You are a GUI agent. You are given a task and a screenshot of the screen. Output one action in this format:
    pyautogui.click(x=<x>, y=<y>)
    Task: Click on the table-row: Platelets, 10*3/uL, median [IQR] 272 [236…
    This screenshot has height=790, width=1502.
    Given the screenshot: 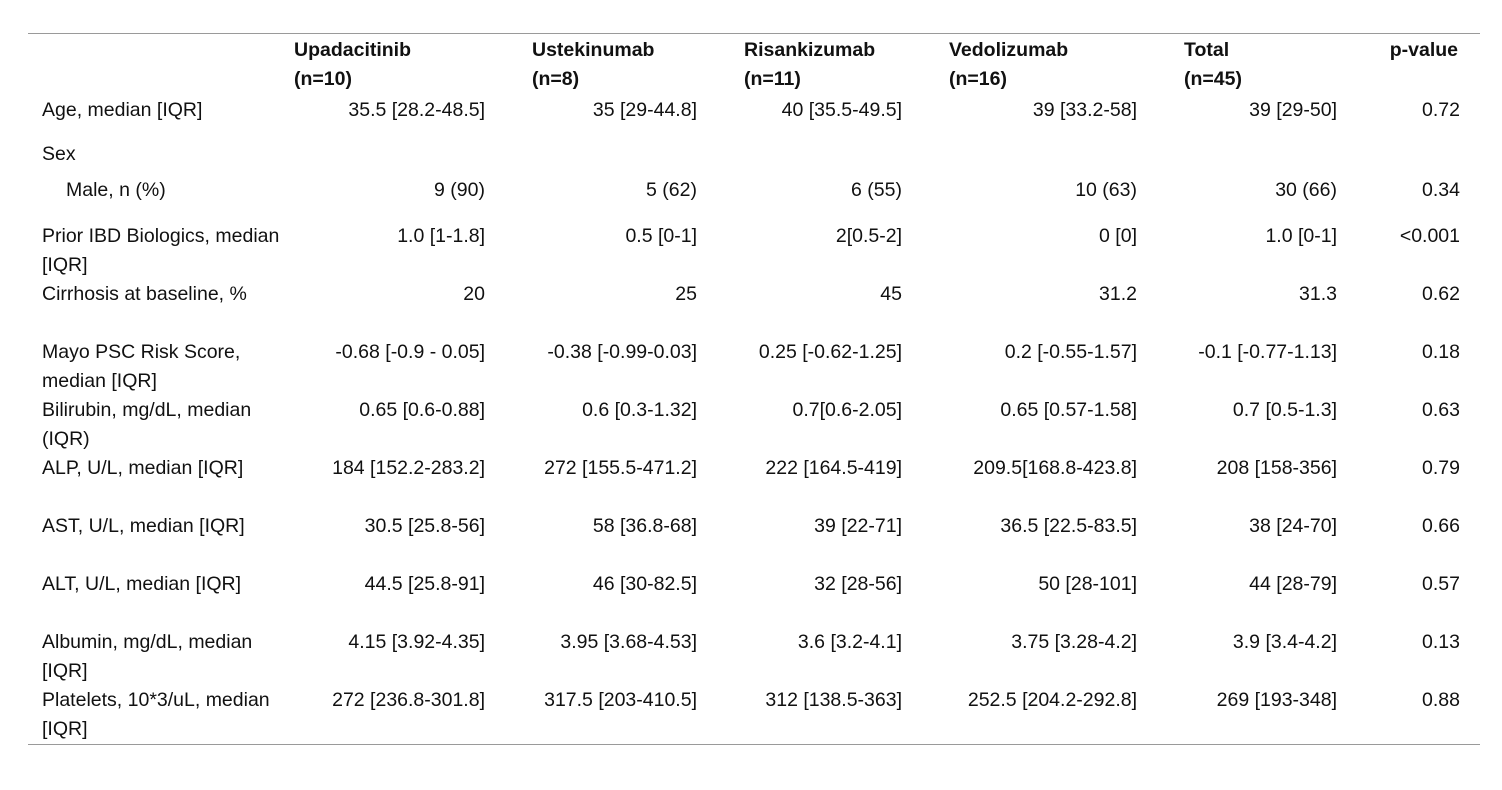 What is the action you would take?
    pyautogui.click(x=754, y=715)
    